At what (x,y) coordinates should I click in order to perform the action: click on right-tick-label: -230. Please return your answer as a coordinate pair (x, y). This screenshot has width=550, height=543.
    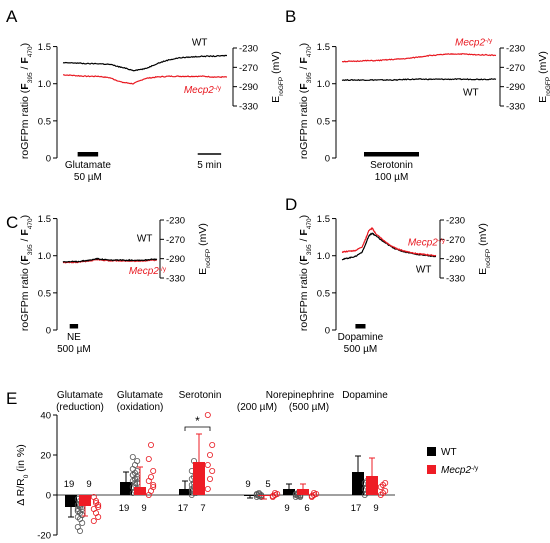
    Looking at the image, I should click on (515, 49).